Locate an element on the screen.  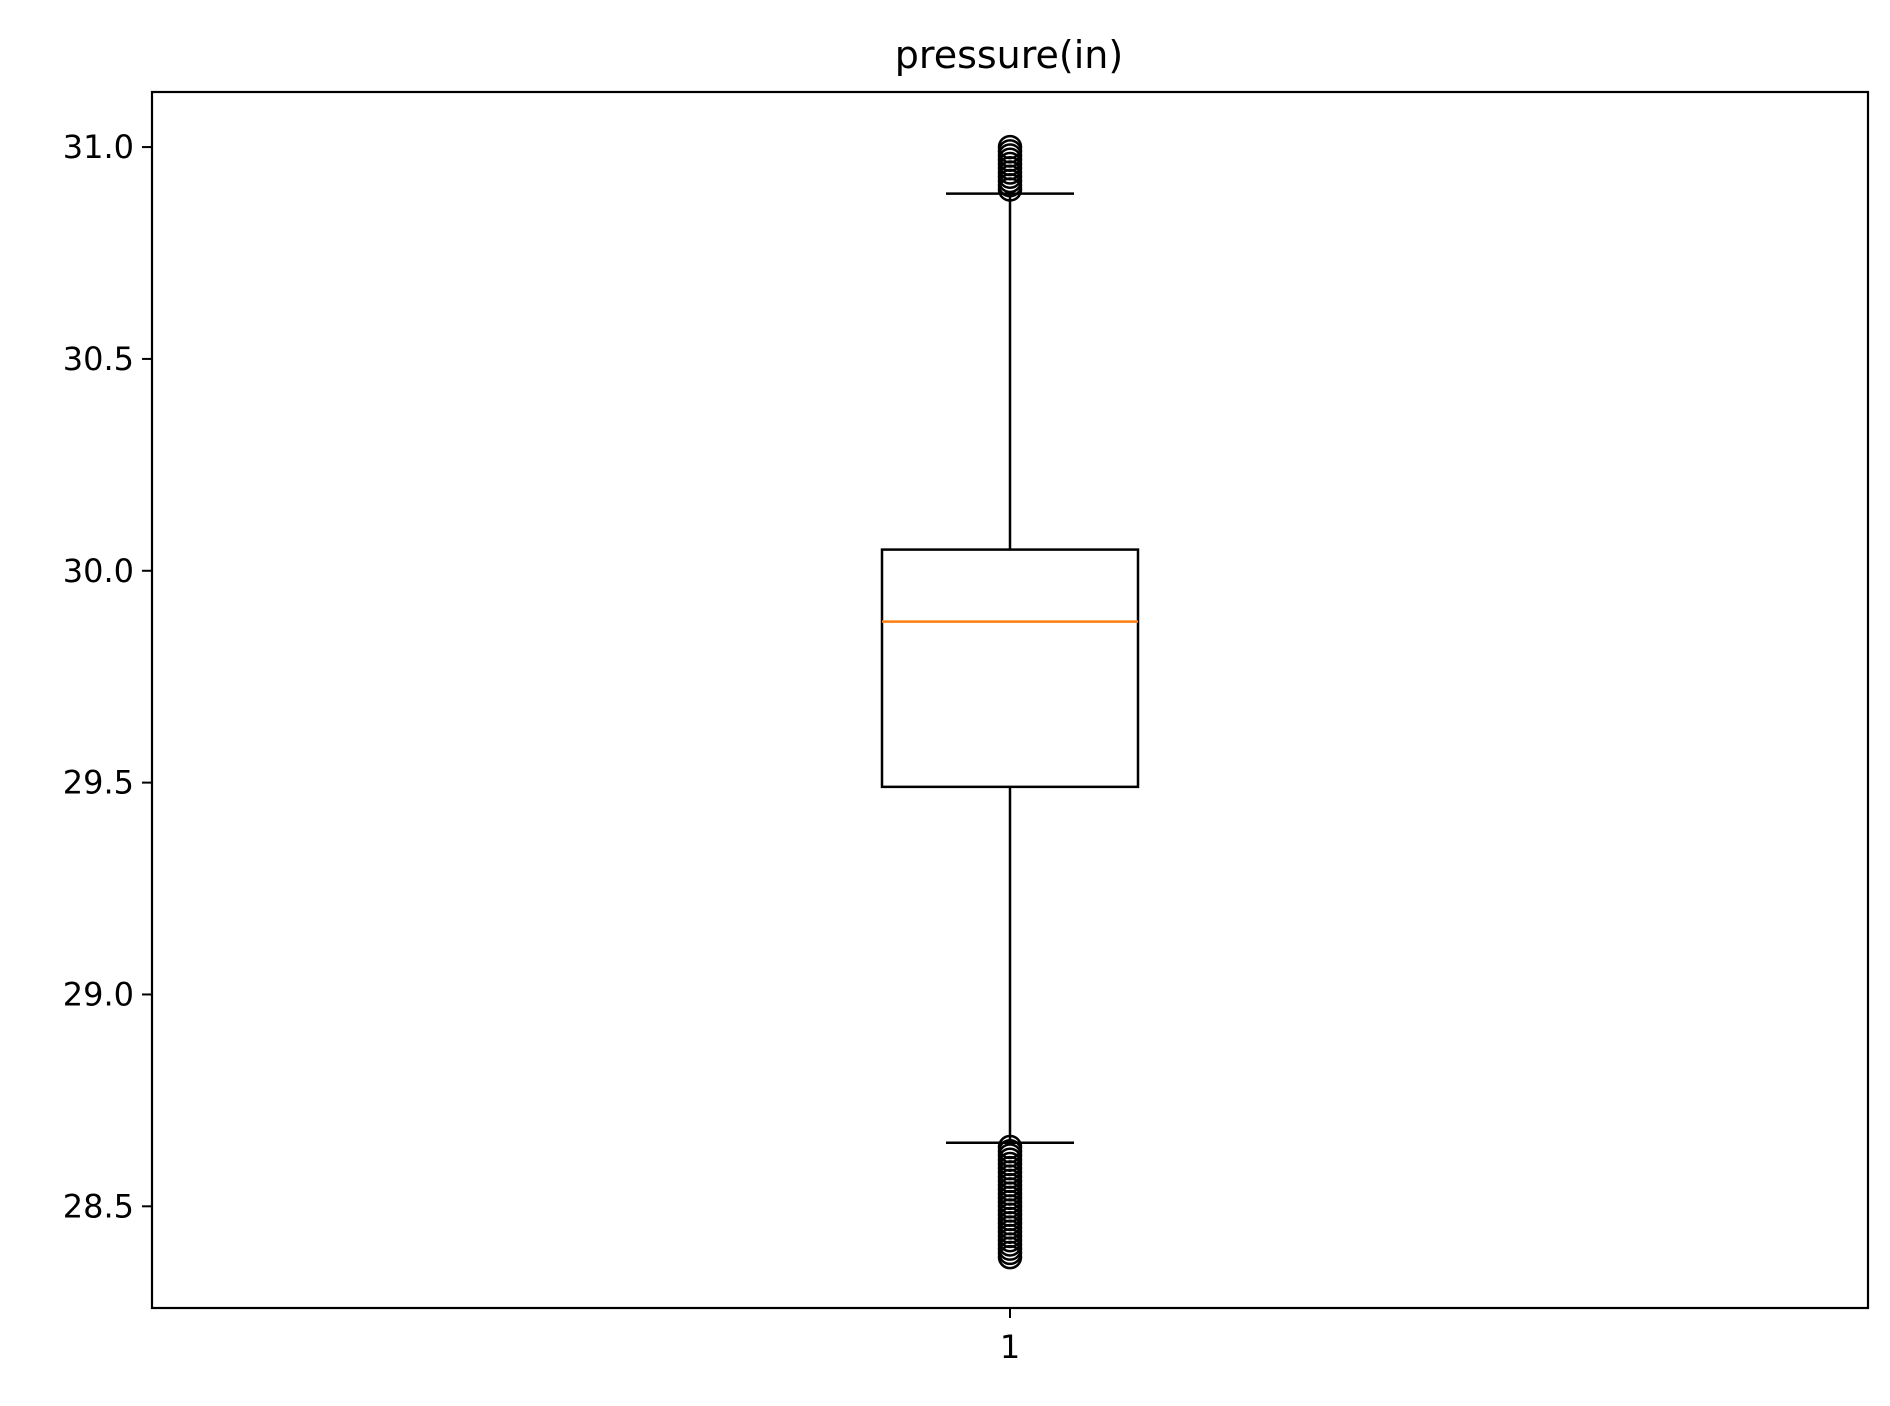
outlier-high is located at coordinates (1010, 147).